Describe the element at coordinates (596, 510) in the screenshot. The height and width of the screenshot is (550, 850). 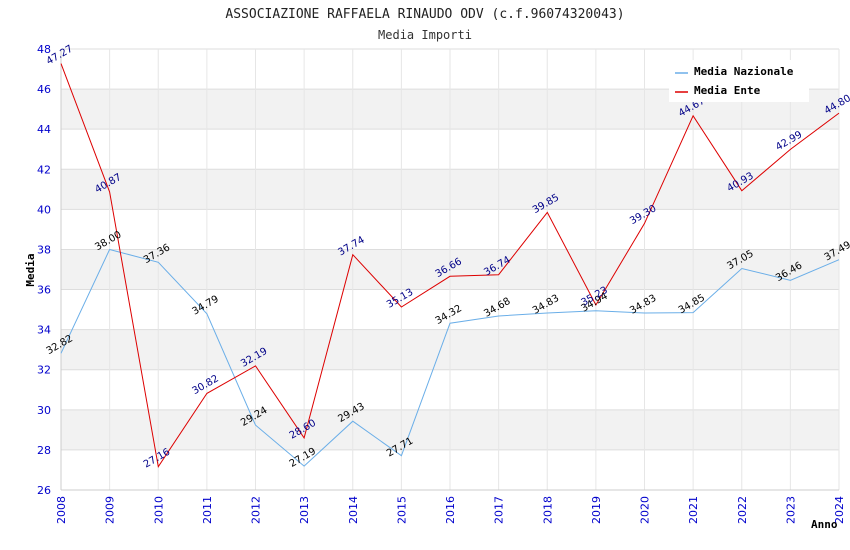
I see `x-tick-label: 2019` at that location.